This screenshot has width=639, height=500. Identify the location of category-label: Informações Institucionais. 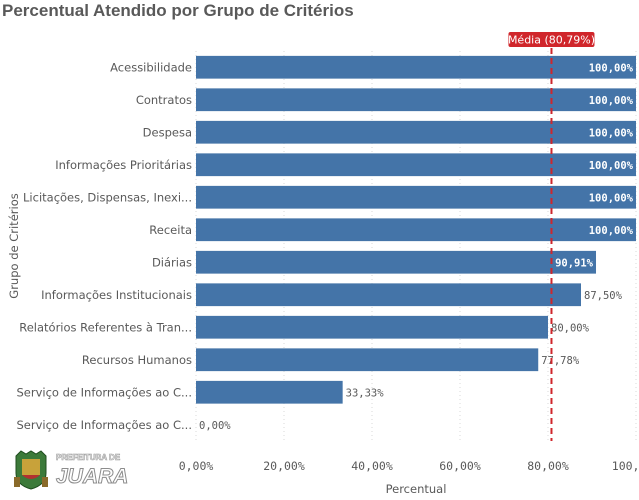
(116, 295).